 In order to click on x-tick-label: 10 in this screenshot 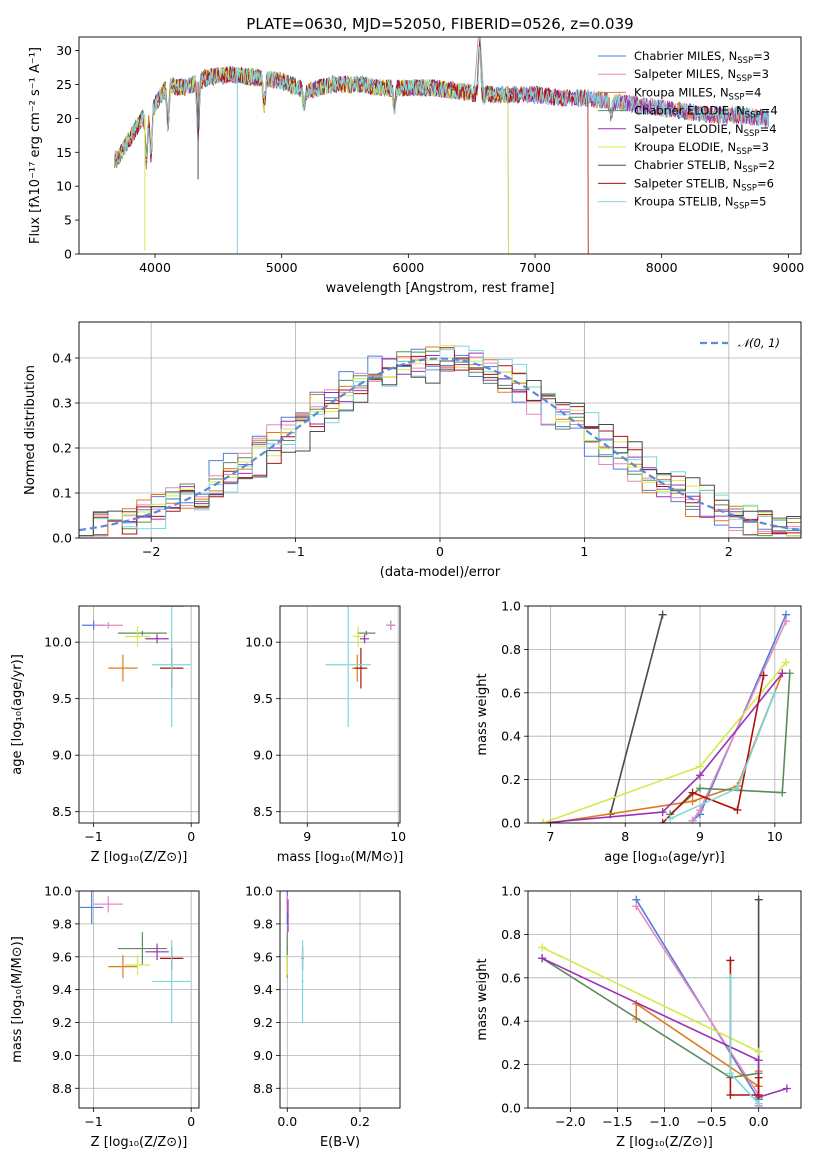, I will do `click(398, 836)`.